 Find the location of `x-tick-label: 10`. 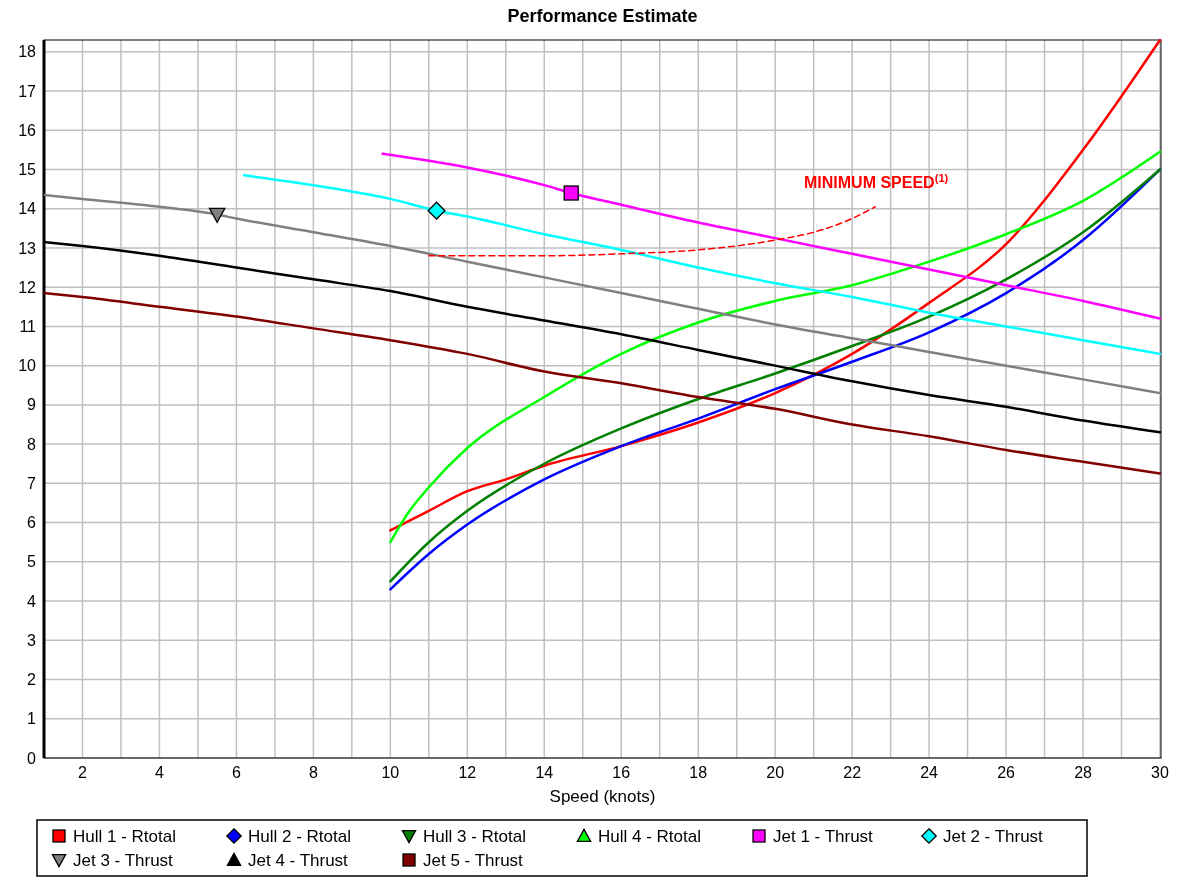

x-tick-label: 10 is located at coordinates (390, 772).